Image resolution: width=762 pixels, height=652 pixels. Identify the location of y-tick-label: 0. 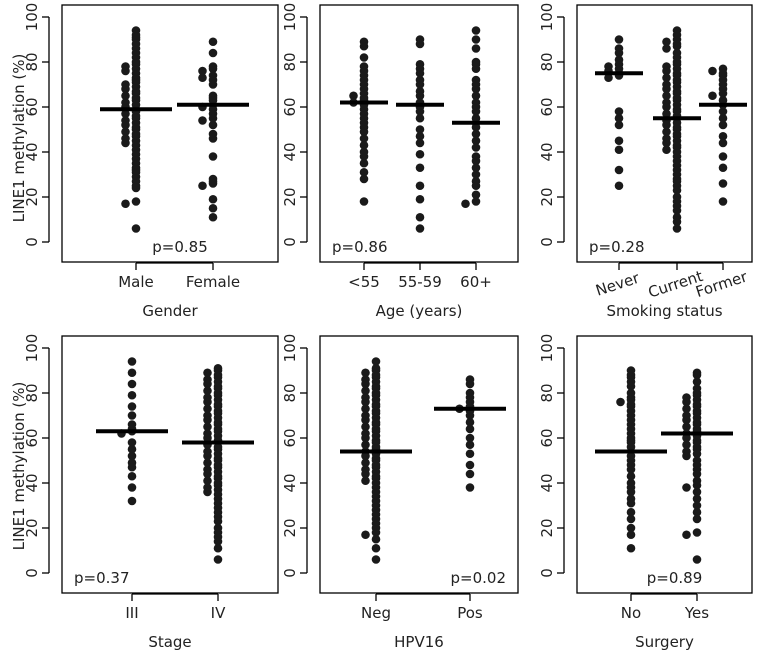
(290, 242).